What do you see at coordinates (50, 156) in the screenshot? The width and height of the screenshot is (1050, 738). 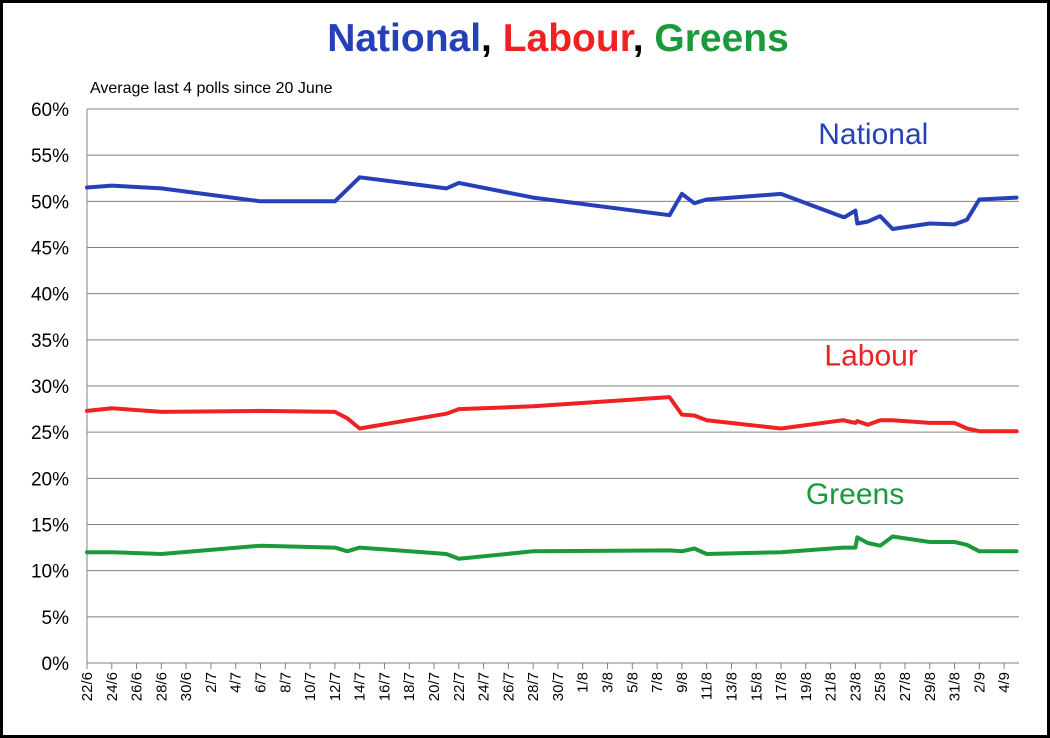 I see `y-tick-label: 55%` at bounding box center [50, 156].